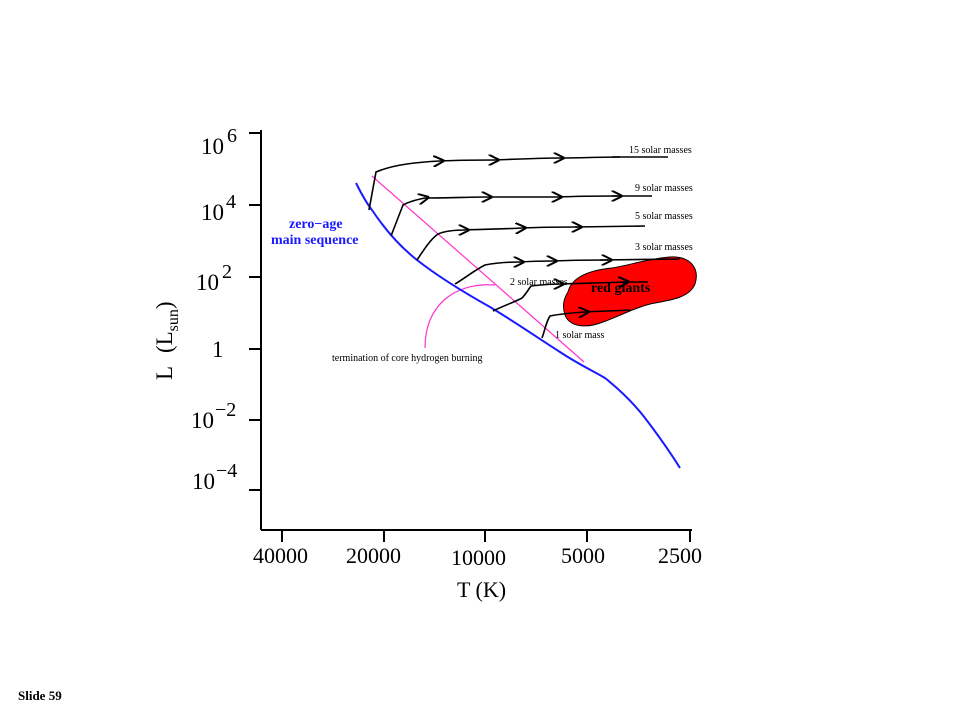 This screenshot has height=720, width=960. Describe the element at coordinates (316, 224) in the screenshot. I see `zams-label: zero−age` at that location.